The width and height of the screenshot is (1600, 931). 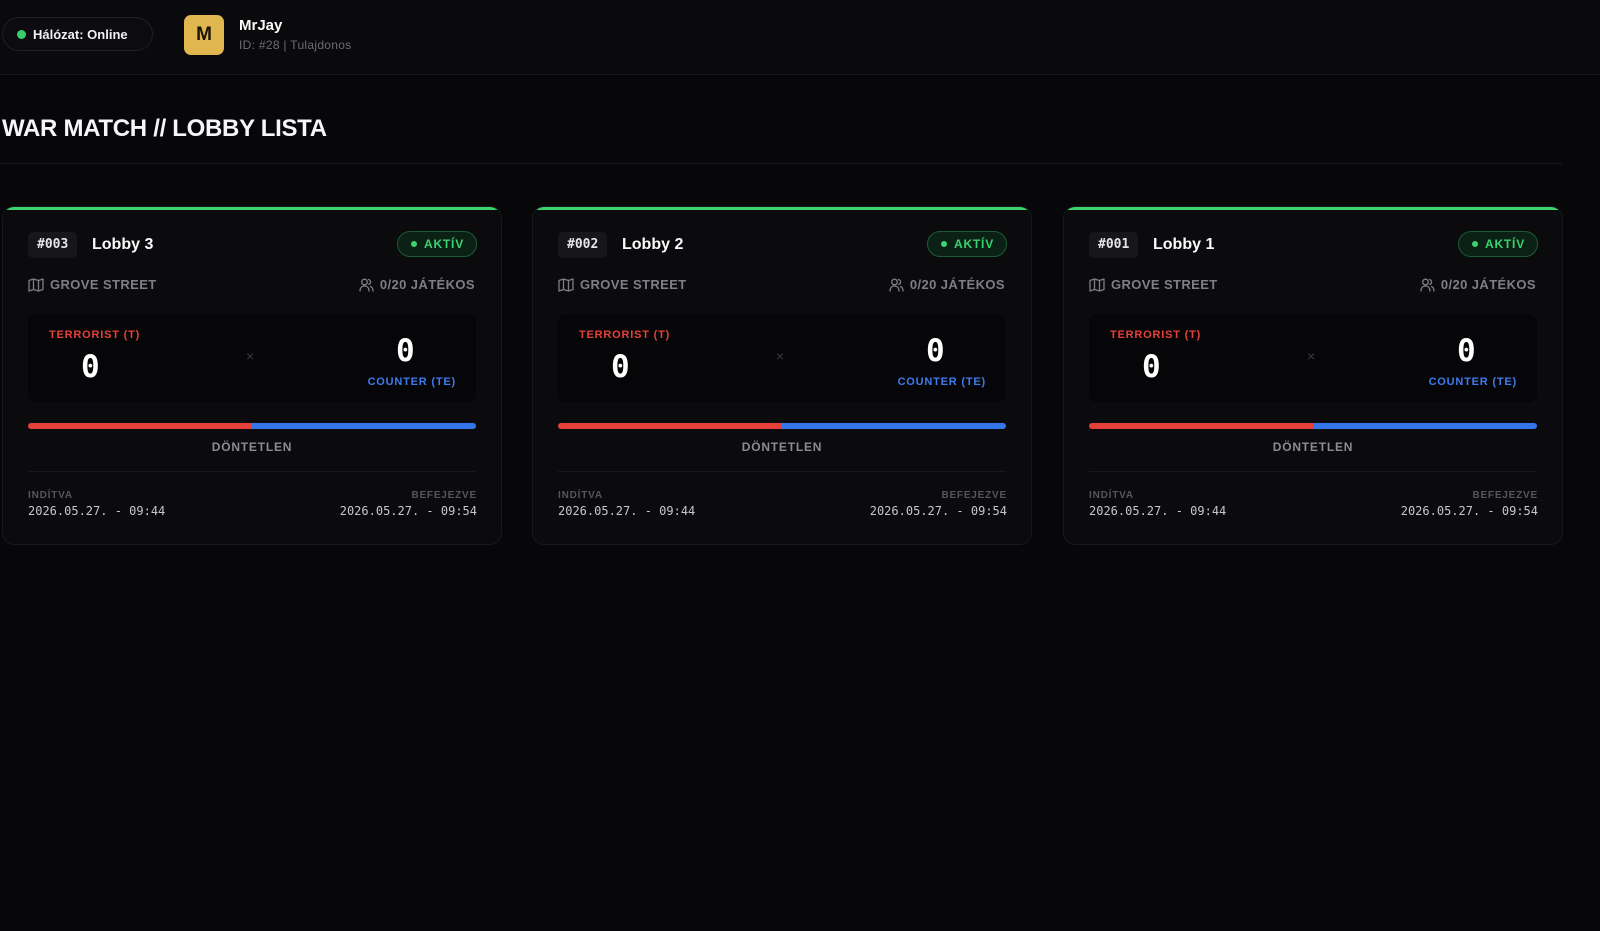 I want to click on user-meta: ID: #28 | Tulajdonos, so click(x=295, y=45).